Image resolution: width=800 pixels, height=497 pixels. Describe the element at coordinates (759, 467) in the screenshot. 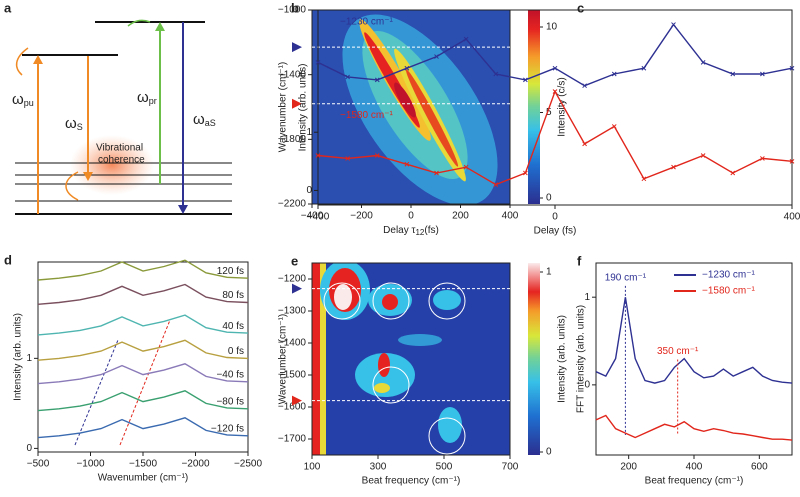

I see `x-tick-label: 600` at that location.